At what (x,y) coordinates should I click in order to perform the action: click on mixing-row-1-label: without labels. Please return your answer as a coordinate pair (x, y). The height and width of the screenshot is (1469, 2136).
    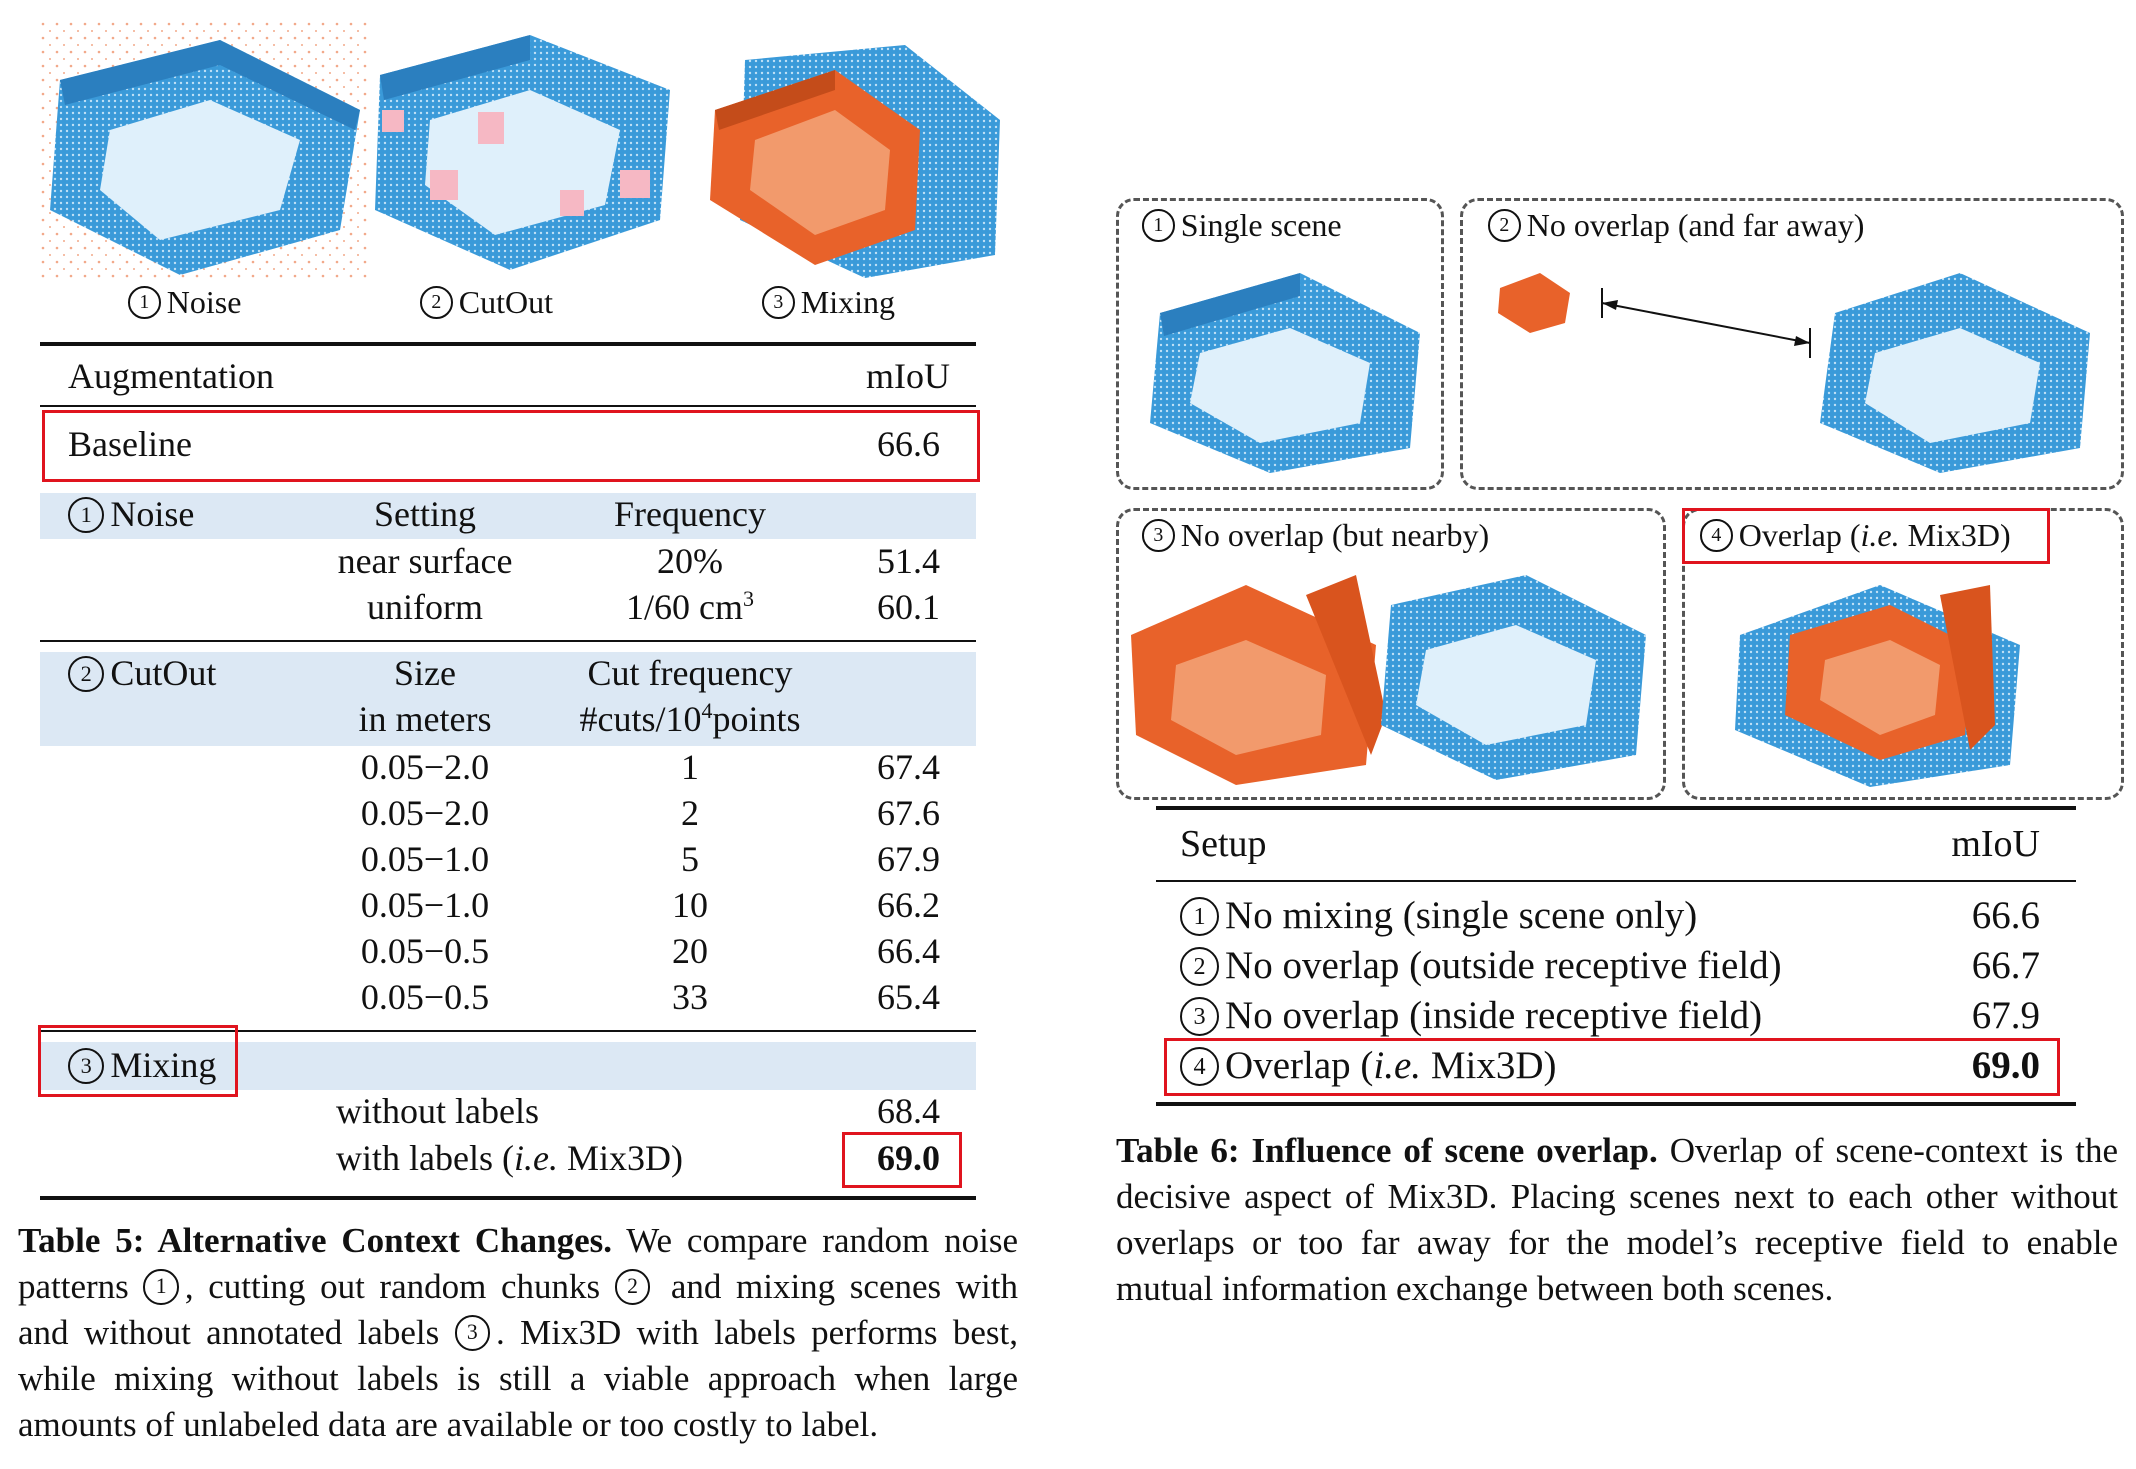
    Looking at the image, I should click on (437, 1111).